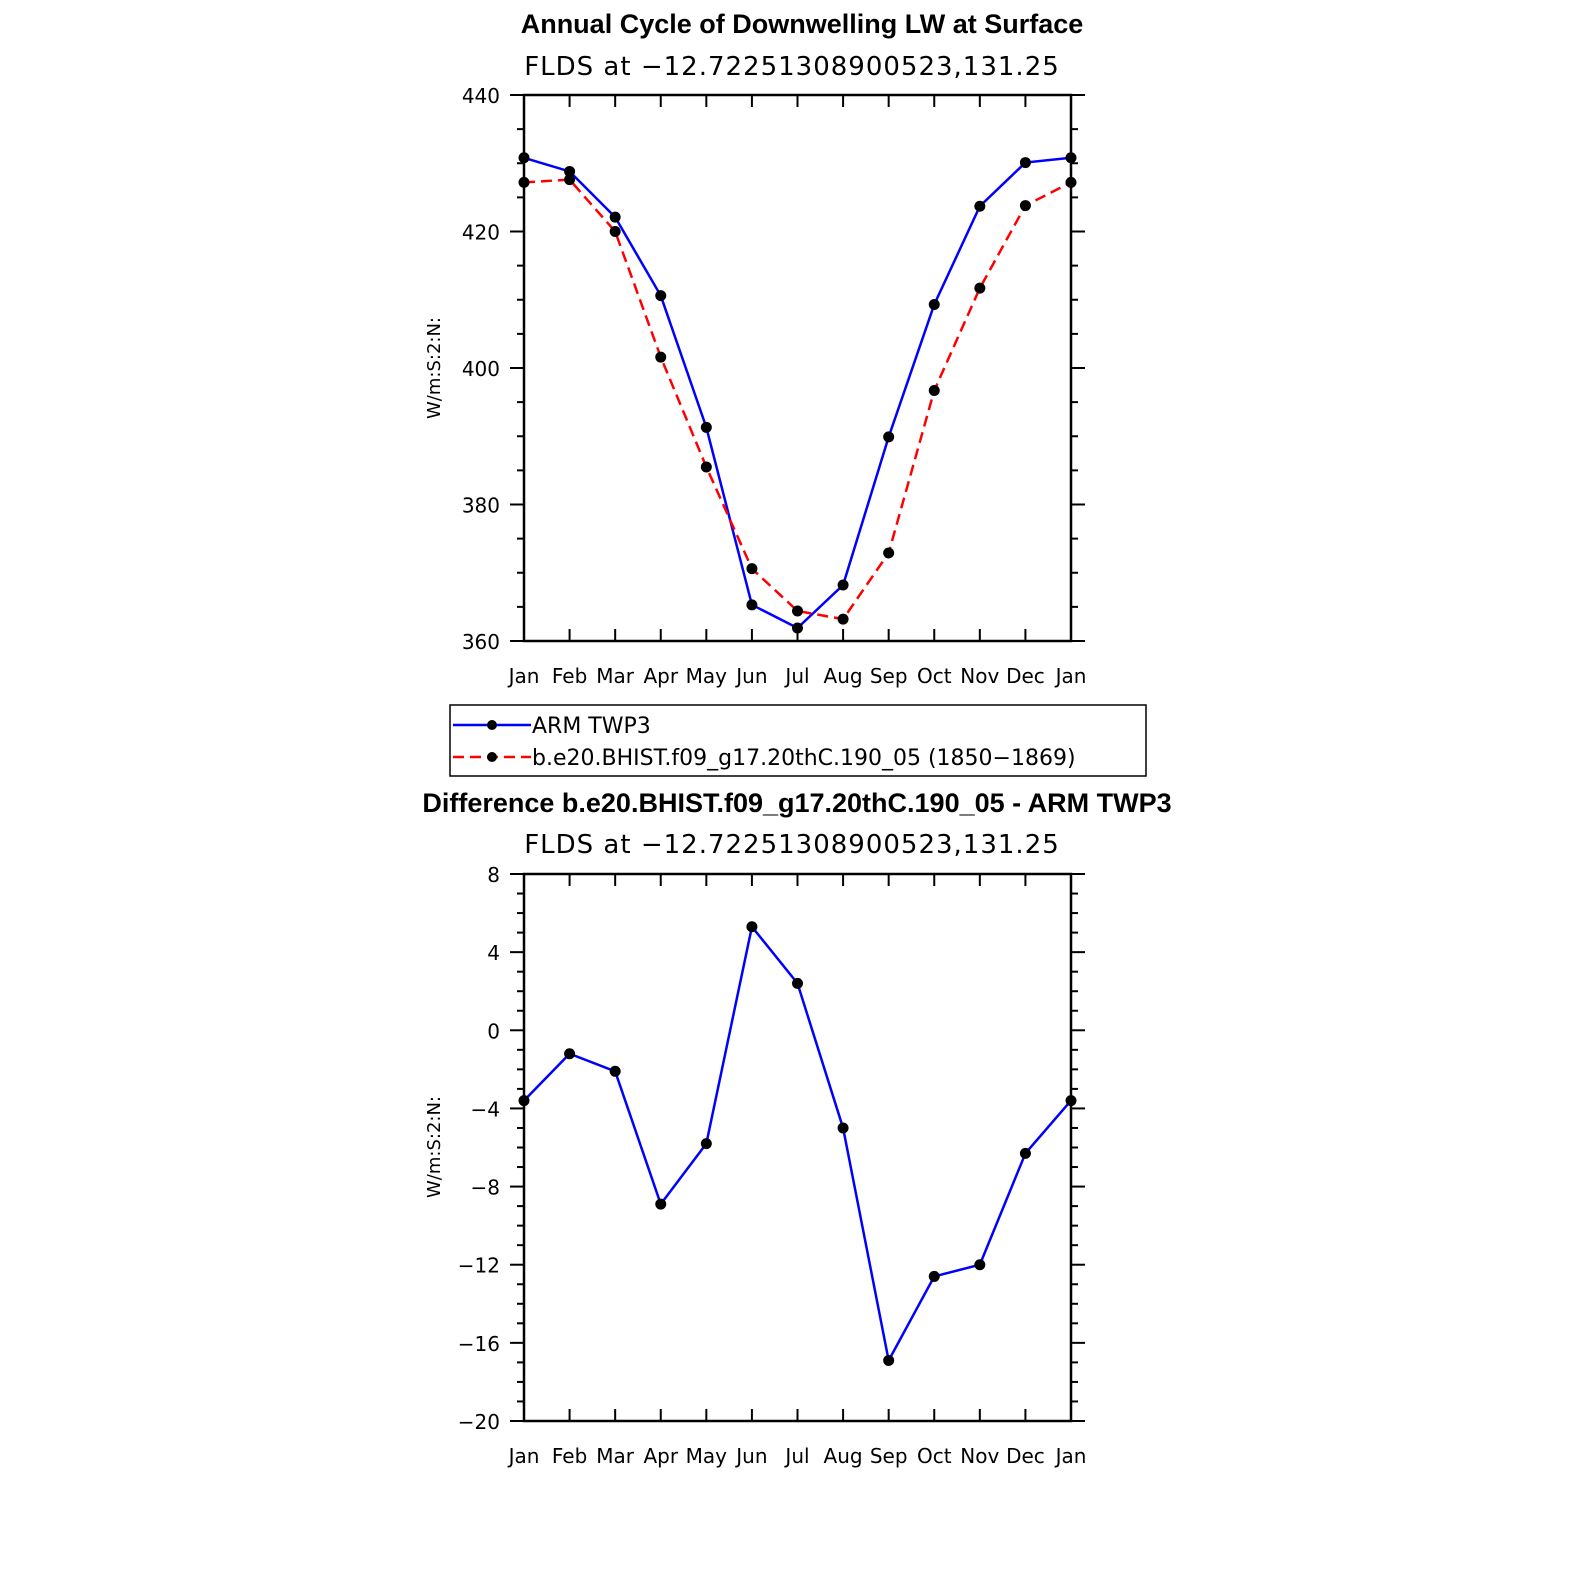 This screenshot has height=1574, width=1574. What do you see at coordinates (434, 368) in the screenshot?
I see `top-chart-ylabel: W/m:S:2:N:` at bounding box center [434, 368].